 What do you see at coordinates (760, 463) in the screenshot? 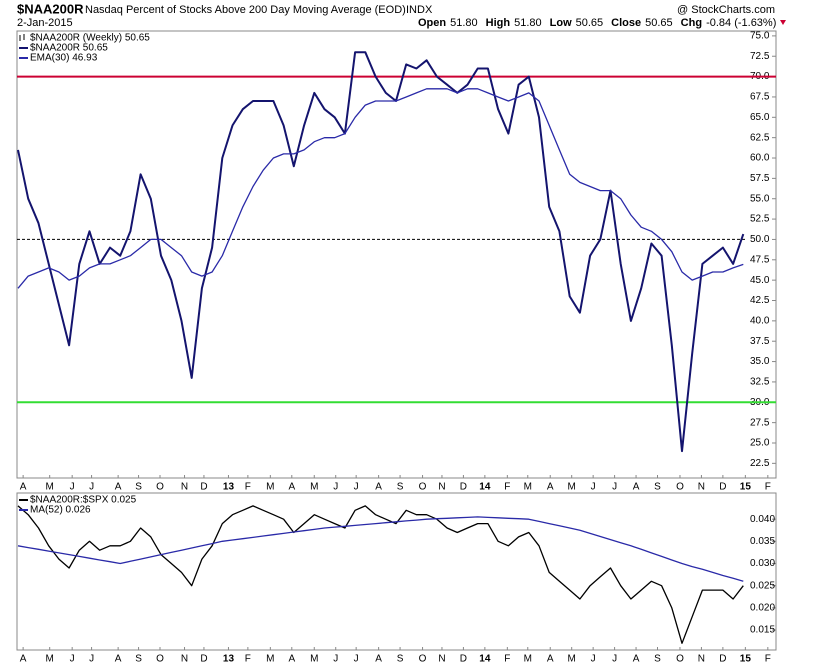
I see `y-tick-label: 22.5` at bounding box center [760, 463].